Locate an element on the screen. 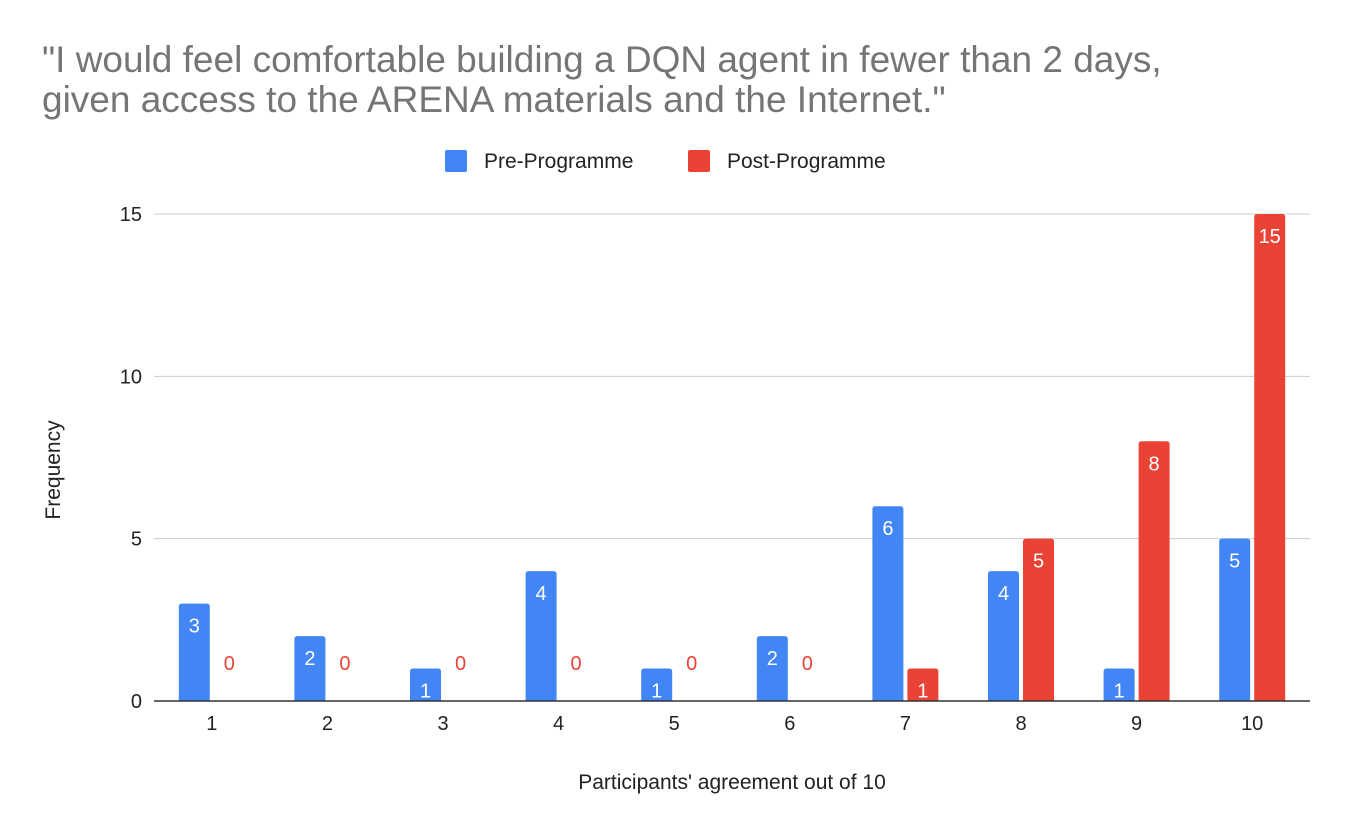  x-tick-label: 3 is located at coordinates (442, 724).